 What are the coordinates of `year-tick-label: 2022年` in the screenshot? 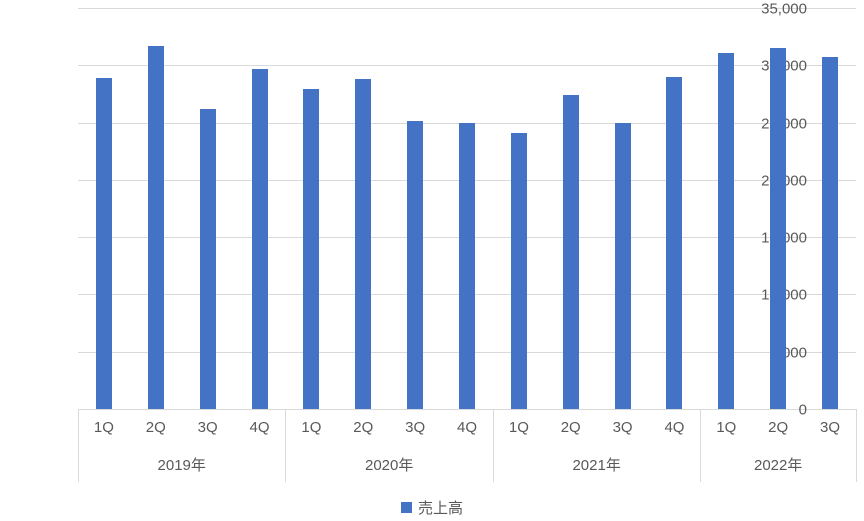 It's located at (778, 465).